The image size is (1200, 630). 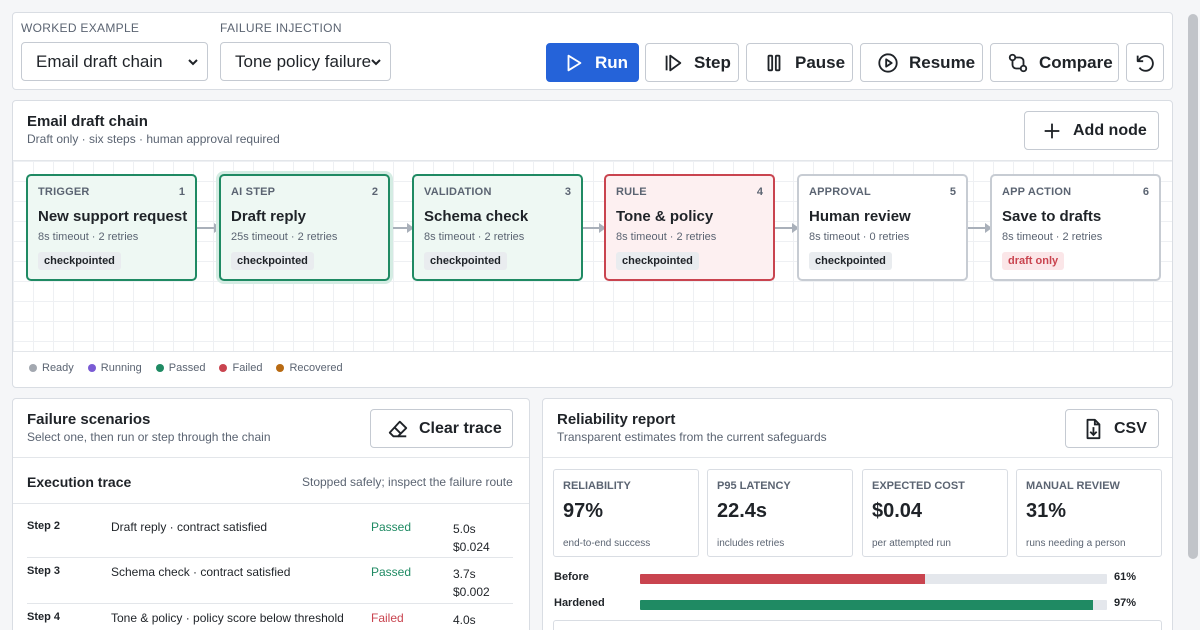 What do you see at coordinates (187, 368) in the screenshot?
I see `legend-label: Passed` at bounding box center [187, 368].